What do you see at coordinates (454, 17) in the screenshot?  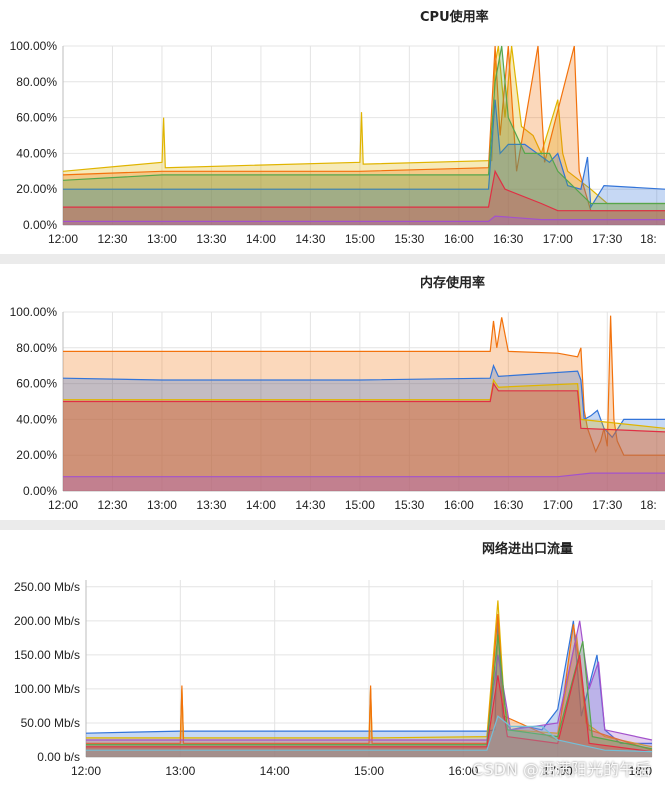 I see `panel-title: CPU使用率` at bounding box center [454, 17].